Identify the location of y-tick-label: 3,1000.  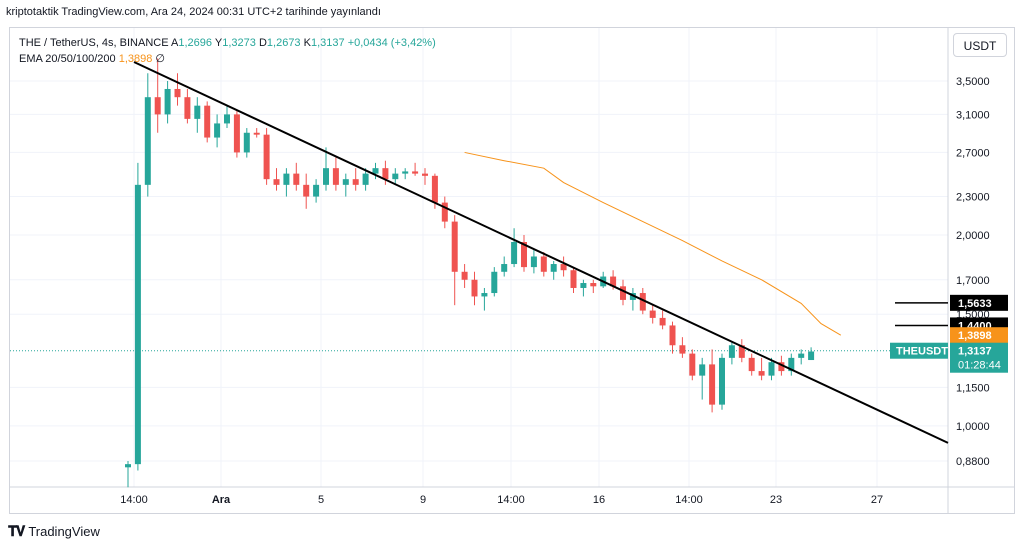
(973, 115).